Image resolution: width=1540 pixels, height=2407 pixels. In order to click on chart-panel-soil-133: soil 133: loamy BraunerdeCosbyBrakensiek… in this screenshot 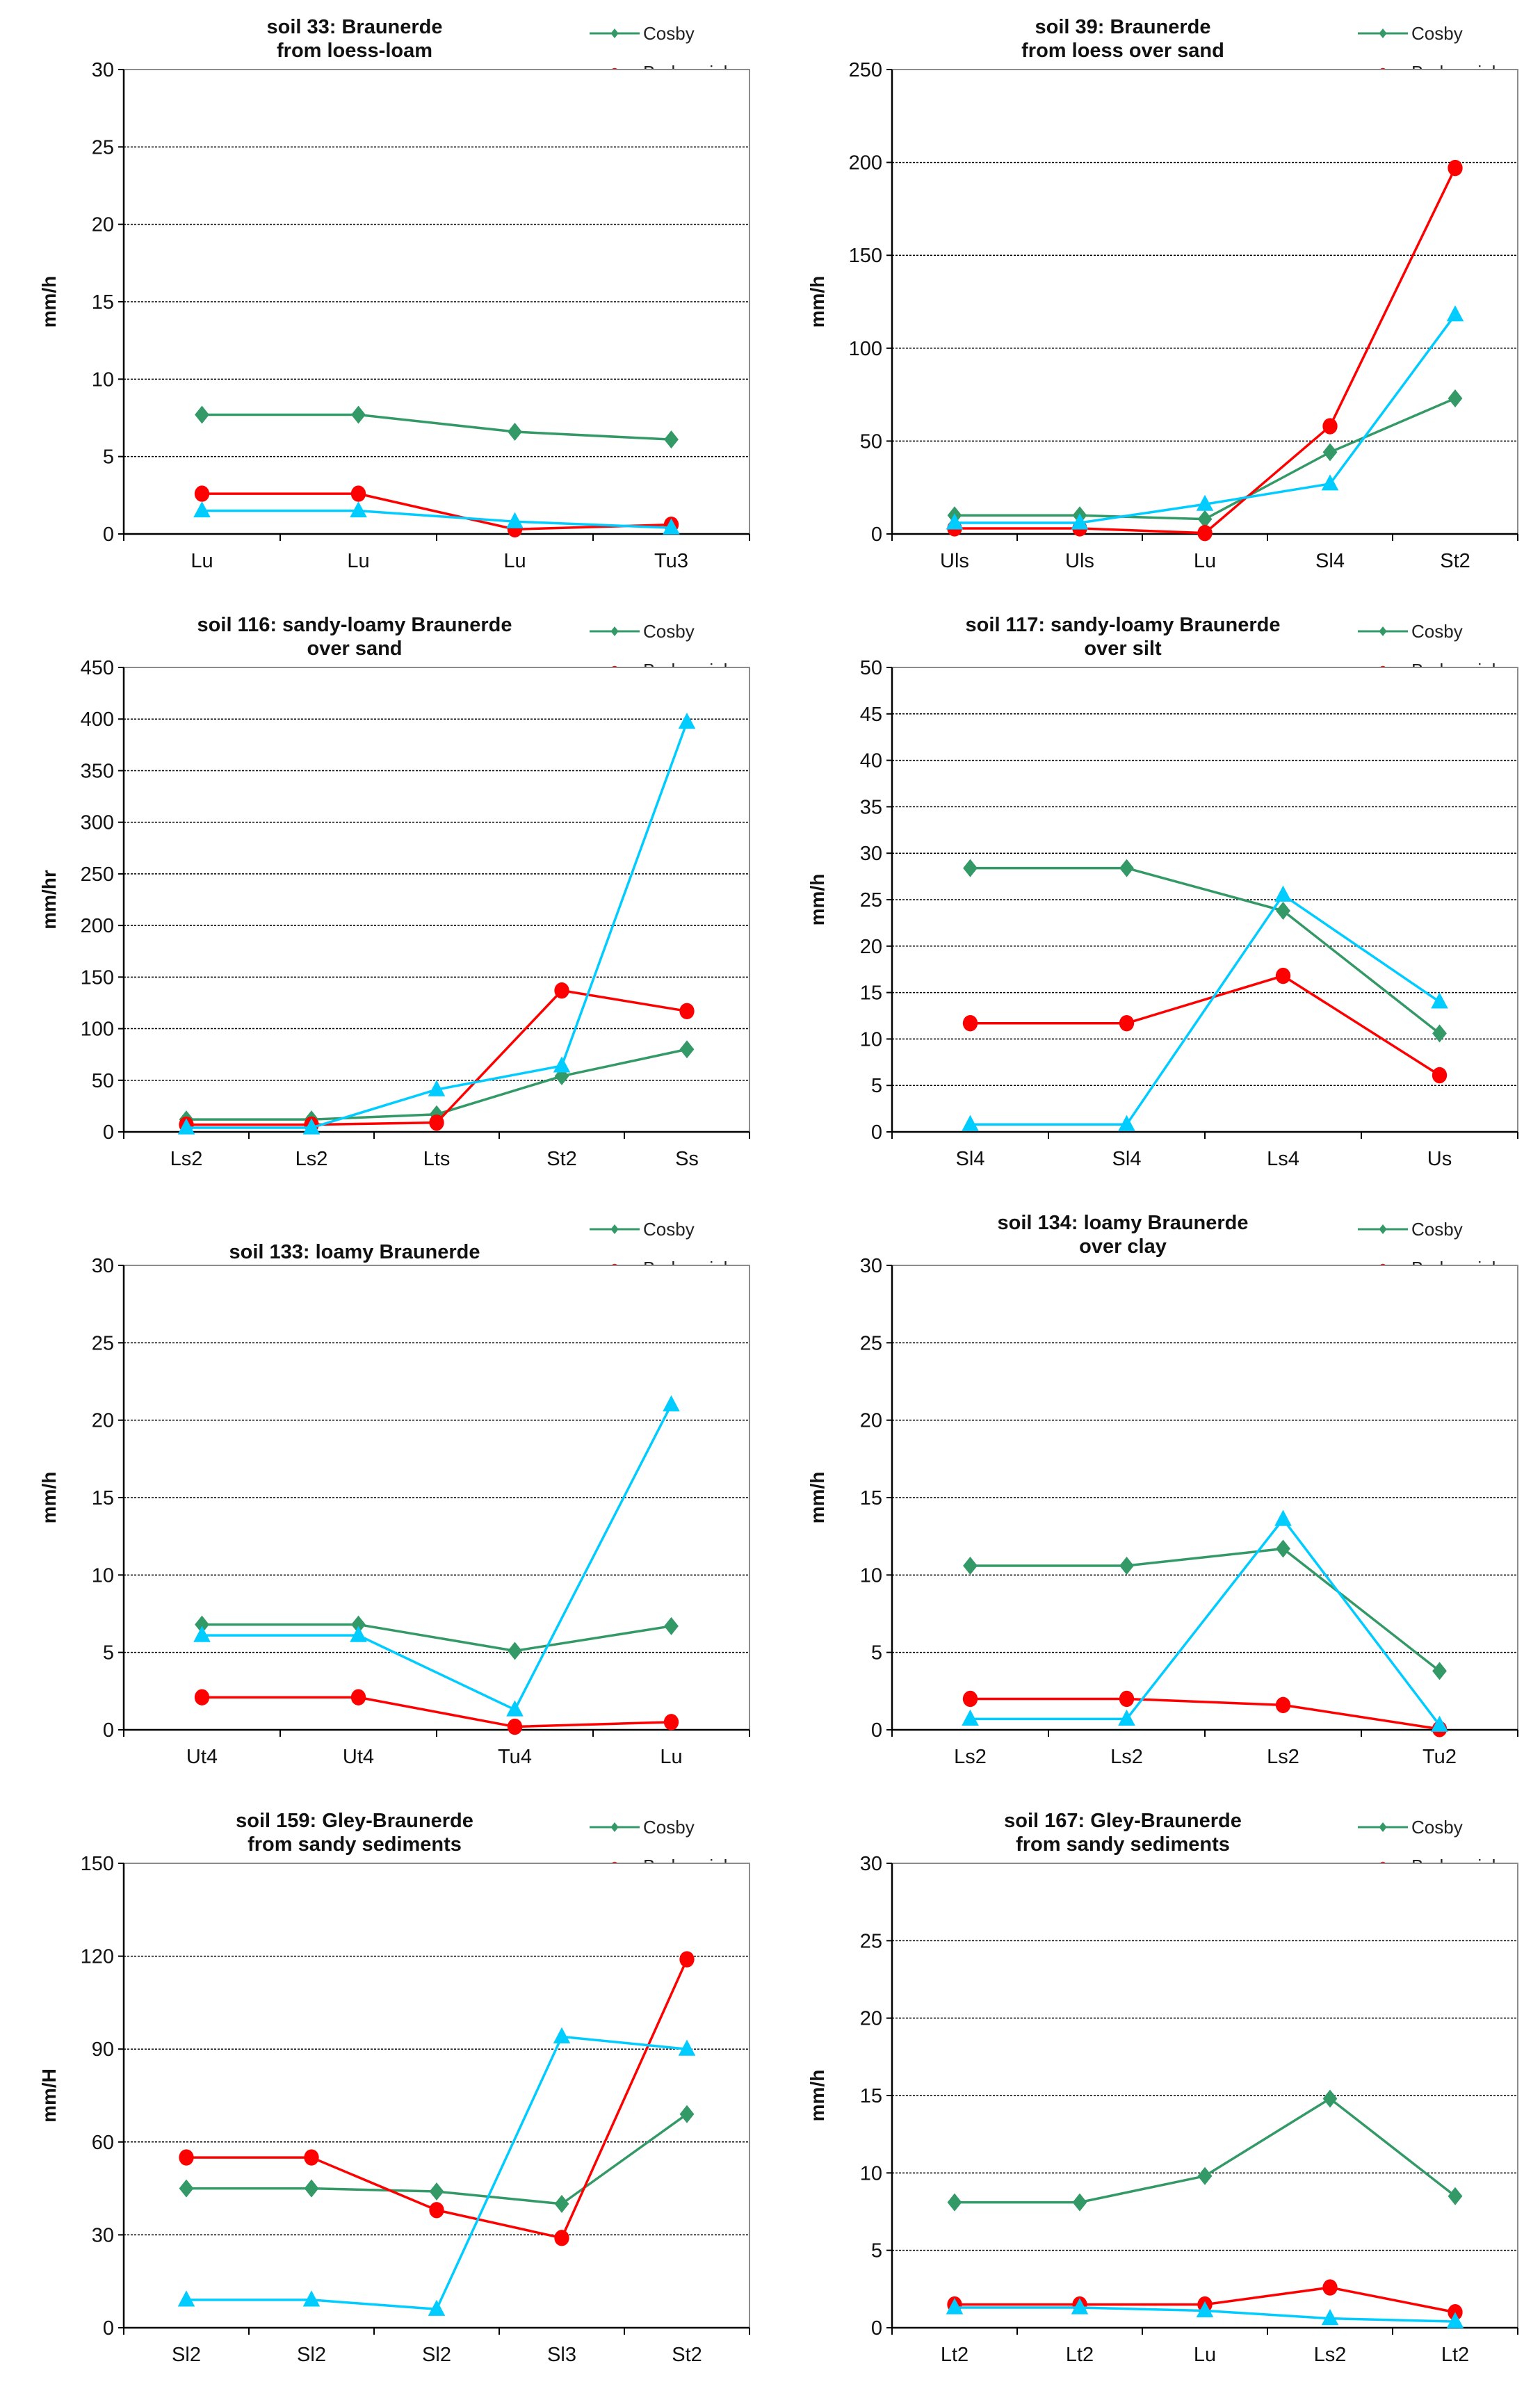, I will do `click(382, 1495)`.